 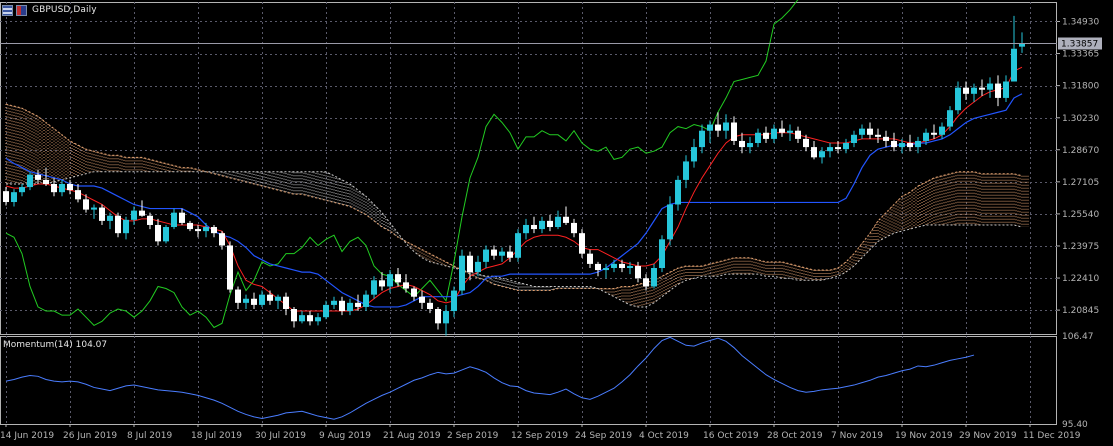 What do you see at coordinates (1080, 279) in the screenshot?
I see `y-tick-label: 1.22410` at bounding box center [1080, 279].